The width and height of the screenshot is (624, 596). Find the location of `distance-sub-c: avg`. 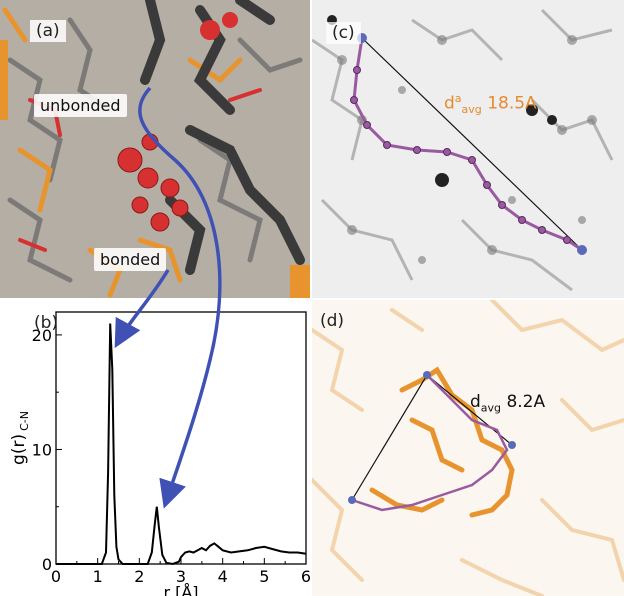

distance-sub-c: avg is located at coordinates (471, 110).